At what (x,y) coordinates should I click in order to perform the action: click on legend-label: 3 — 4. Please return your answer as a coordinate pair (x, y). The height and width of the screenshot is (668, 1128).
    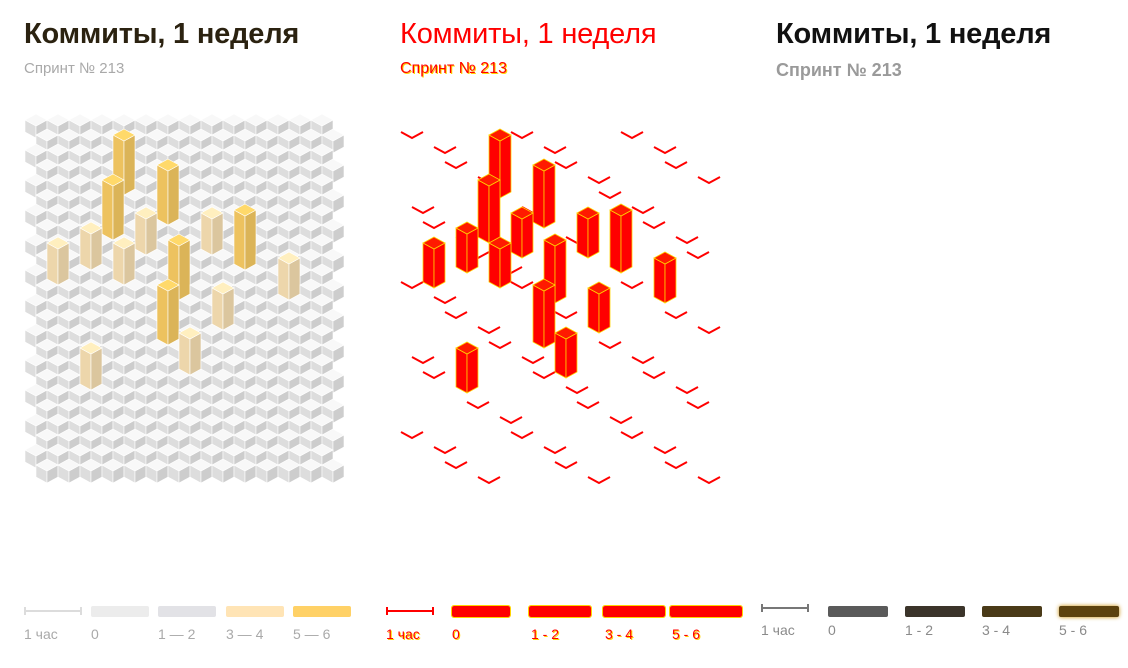
    Looking at the image, I should click on (245, 634).